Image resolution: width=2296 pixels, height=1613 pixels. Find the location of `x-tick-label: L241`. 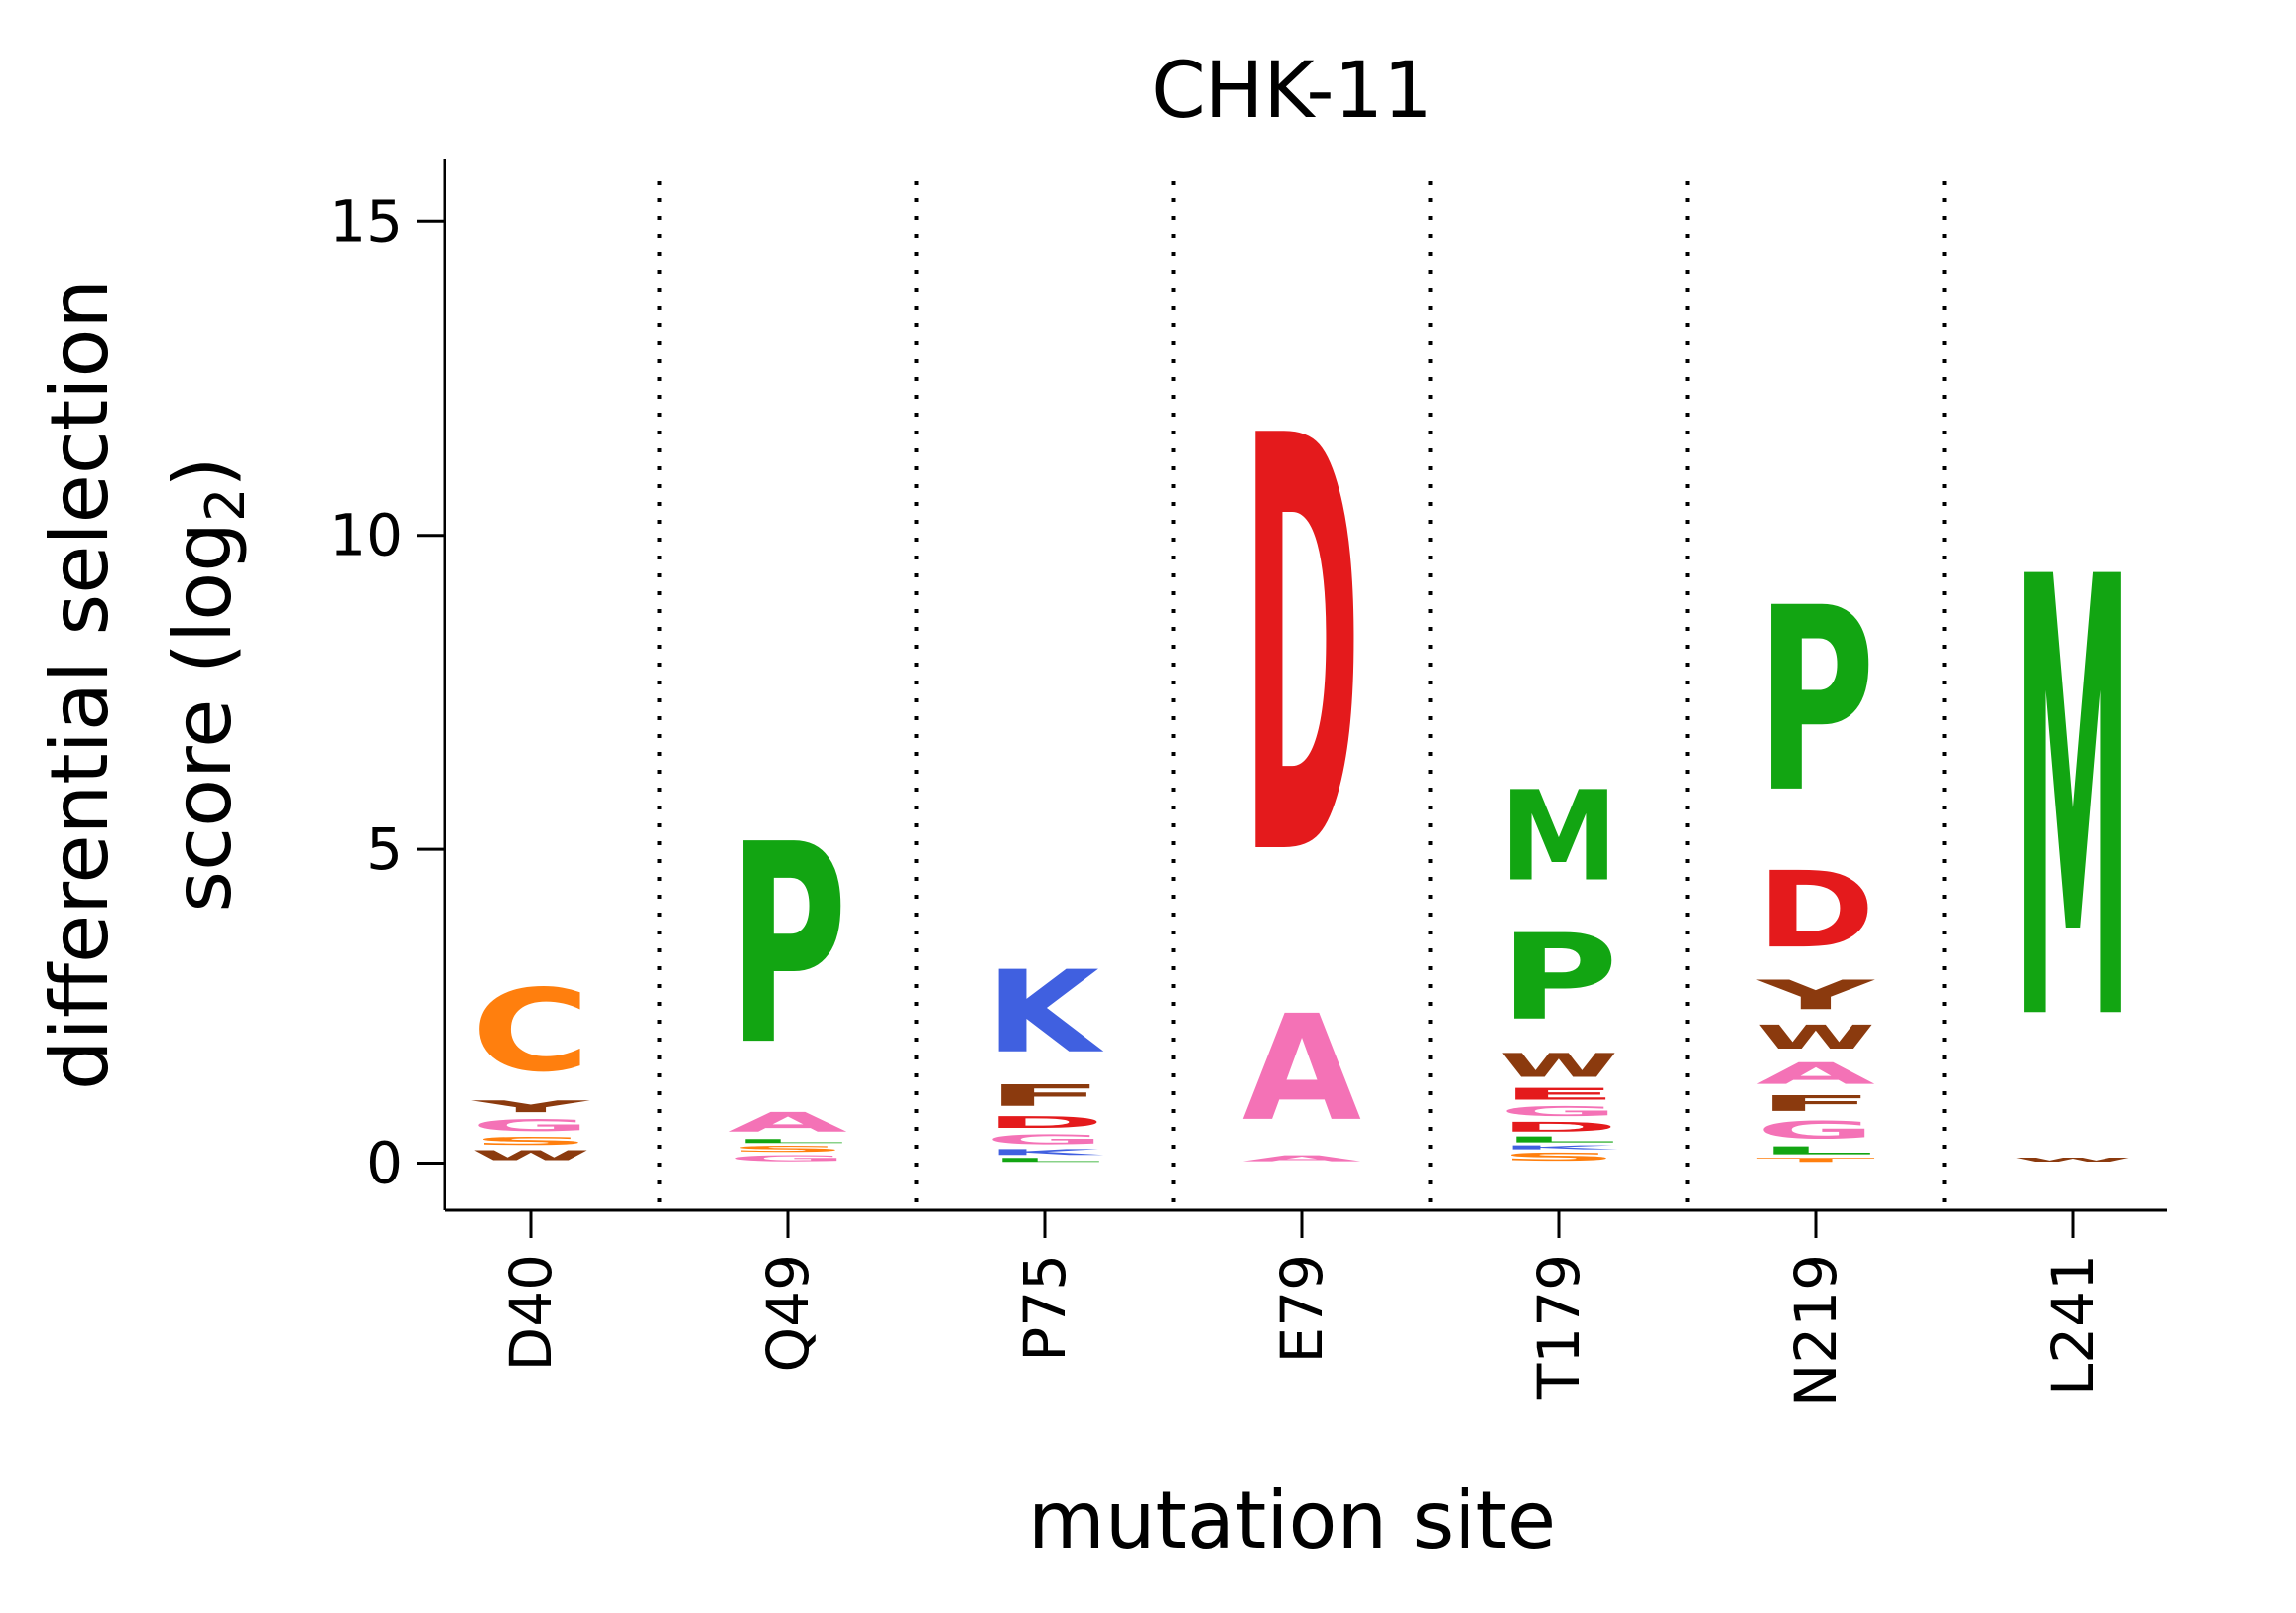

x-tick-label: L241 is located at coordinates (2073, 1325).